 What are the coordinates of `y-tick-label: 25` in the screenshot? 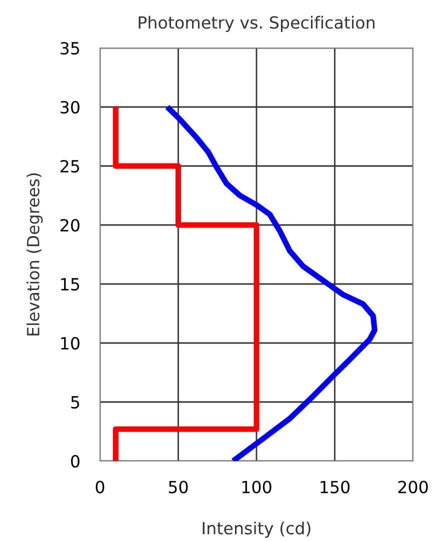 It's located at (70, 166).